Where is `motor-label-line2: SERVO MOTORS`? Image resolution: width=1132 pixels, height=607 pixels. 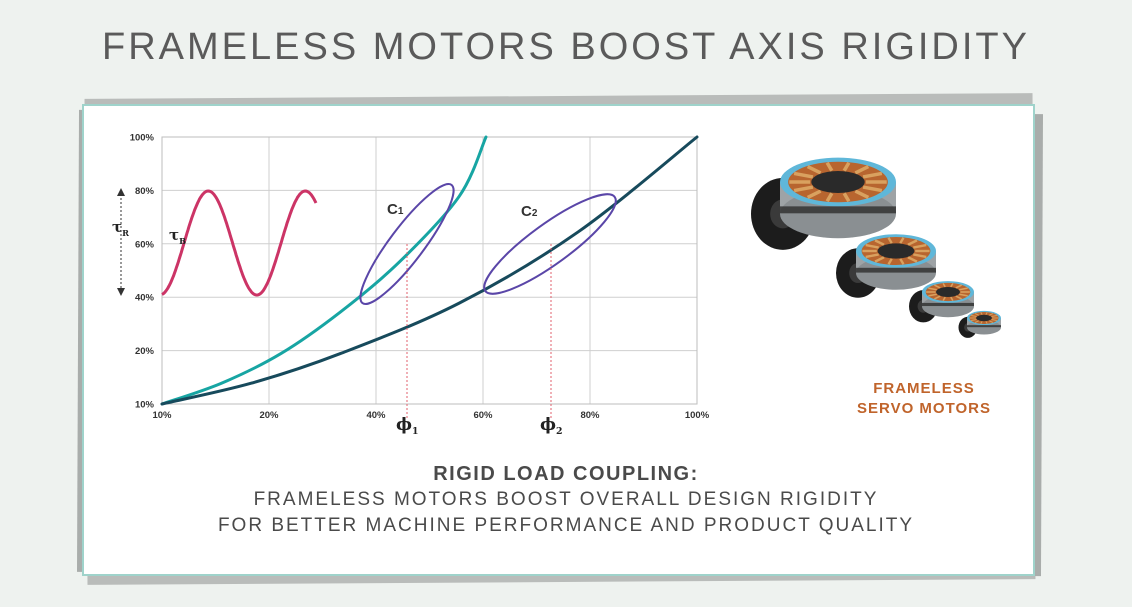 motor-label-line2: SERVO MOTORS is located at coordinates (924, 408).